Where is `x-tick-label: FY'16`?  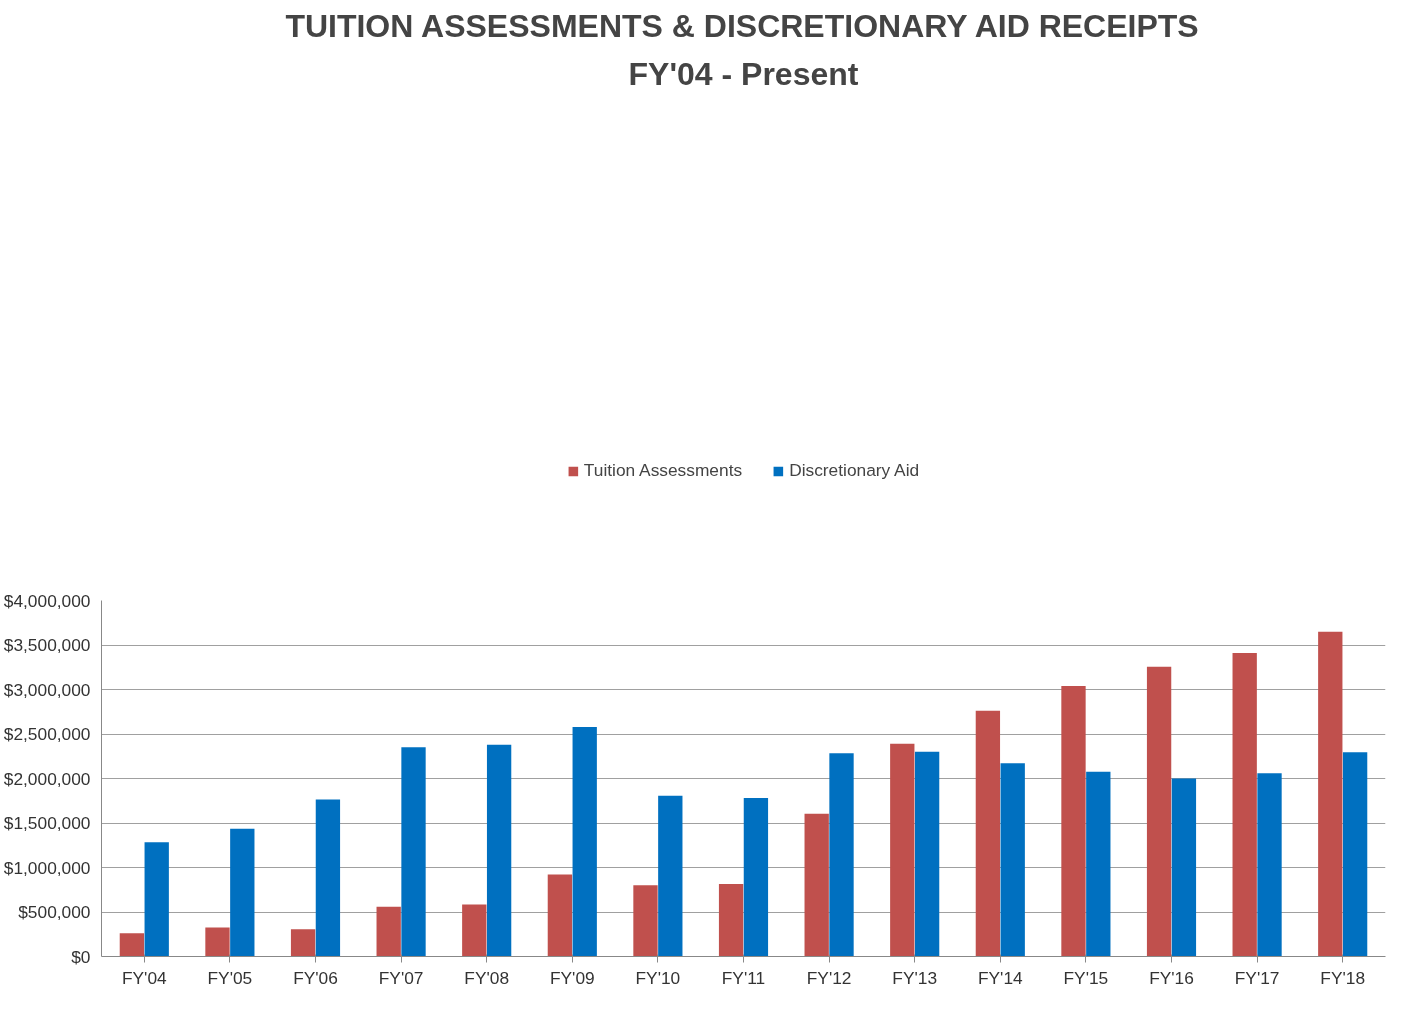
x-tick-label: FY'16 is located at coordinates (1171, 977).